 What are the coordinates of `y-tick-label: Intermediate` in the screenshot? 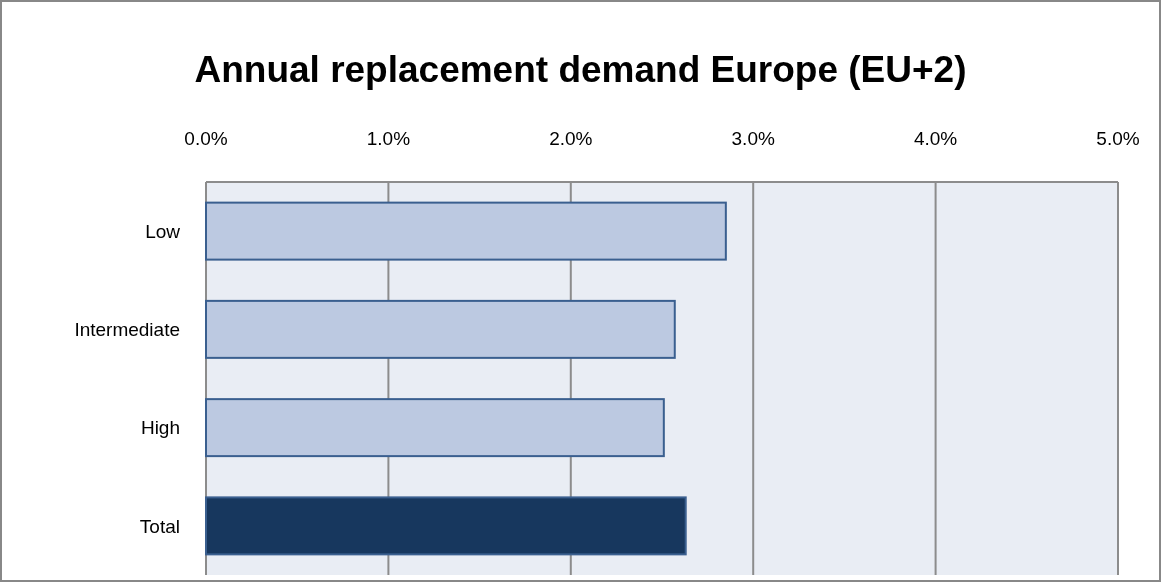 It's located at (127, 330).